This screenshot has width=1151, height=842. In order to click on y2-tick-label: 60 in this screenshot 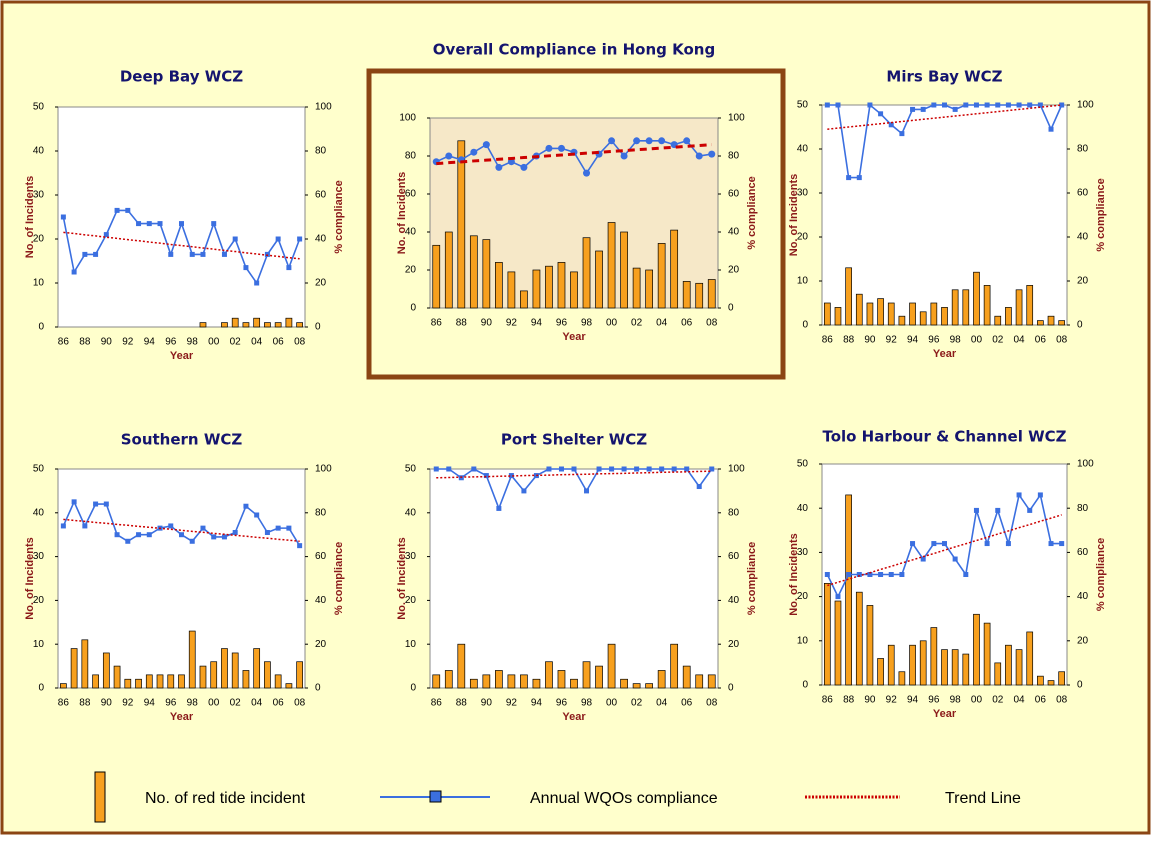, I will do `click(321, 195)`.